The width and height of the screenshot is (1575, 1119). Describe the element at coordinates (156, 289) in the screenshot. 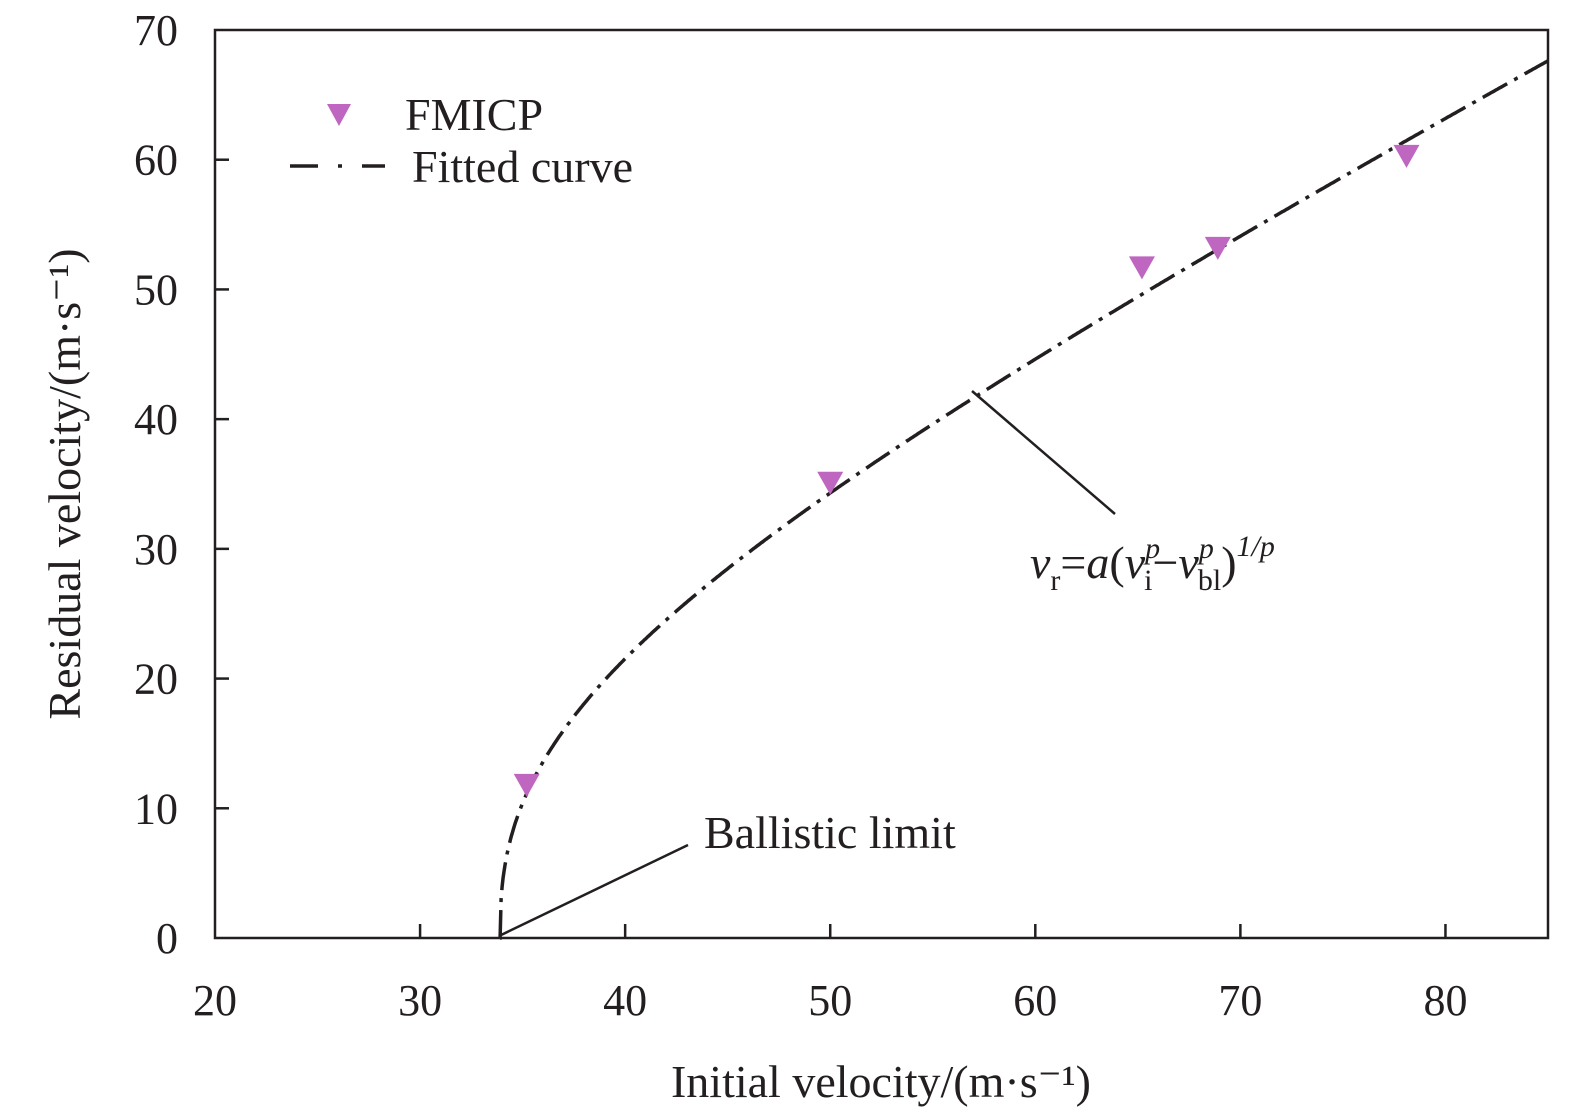

I see `y-tick-label: 50` at that location.